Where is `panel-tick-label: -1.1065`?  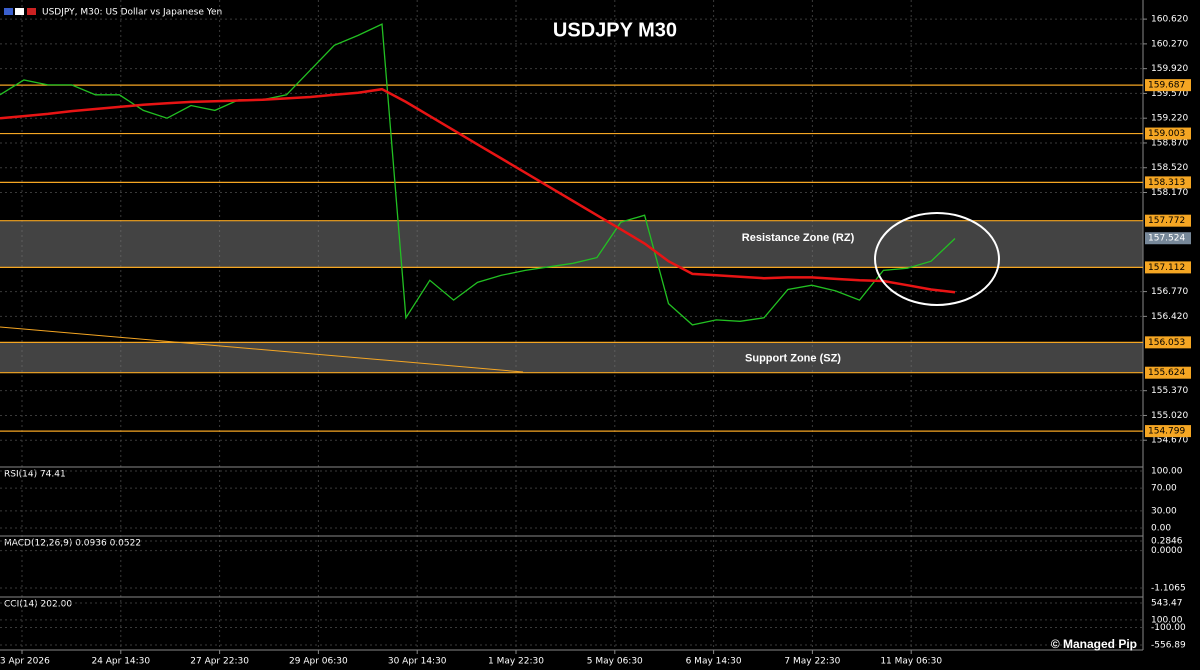
panel-tick-label: -1.1065 is located at coordinates (1168, 589).